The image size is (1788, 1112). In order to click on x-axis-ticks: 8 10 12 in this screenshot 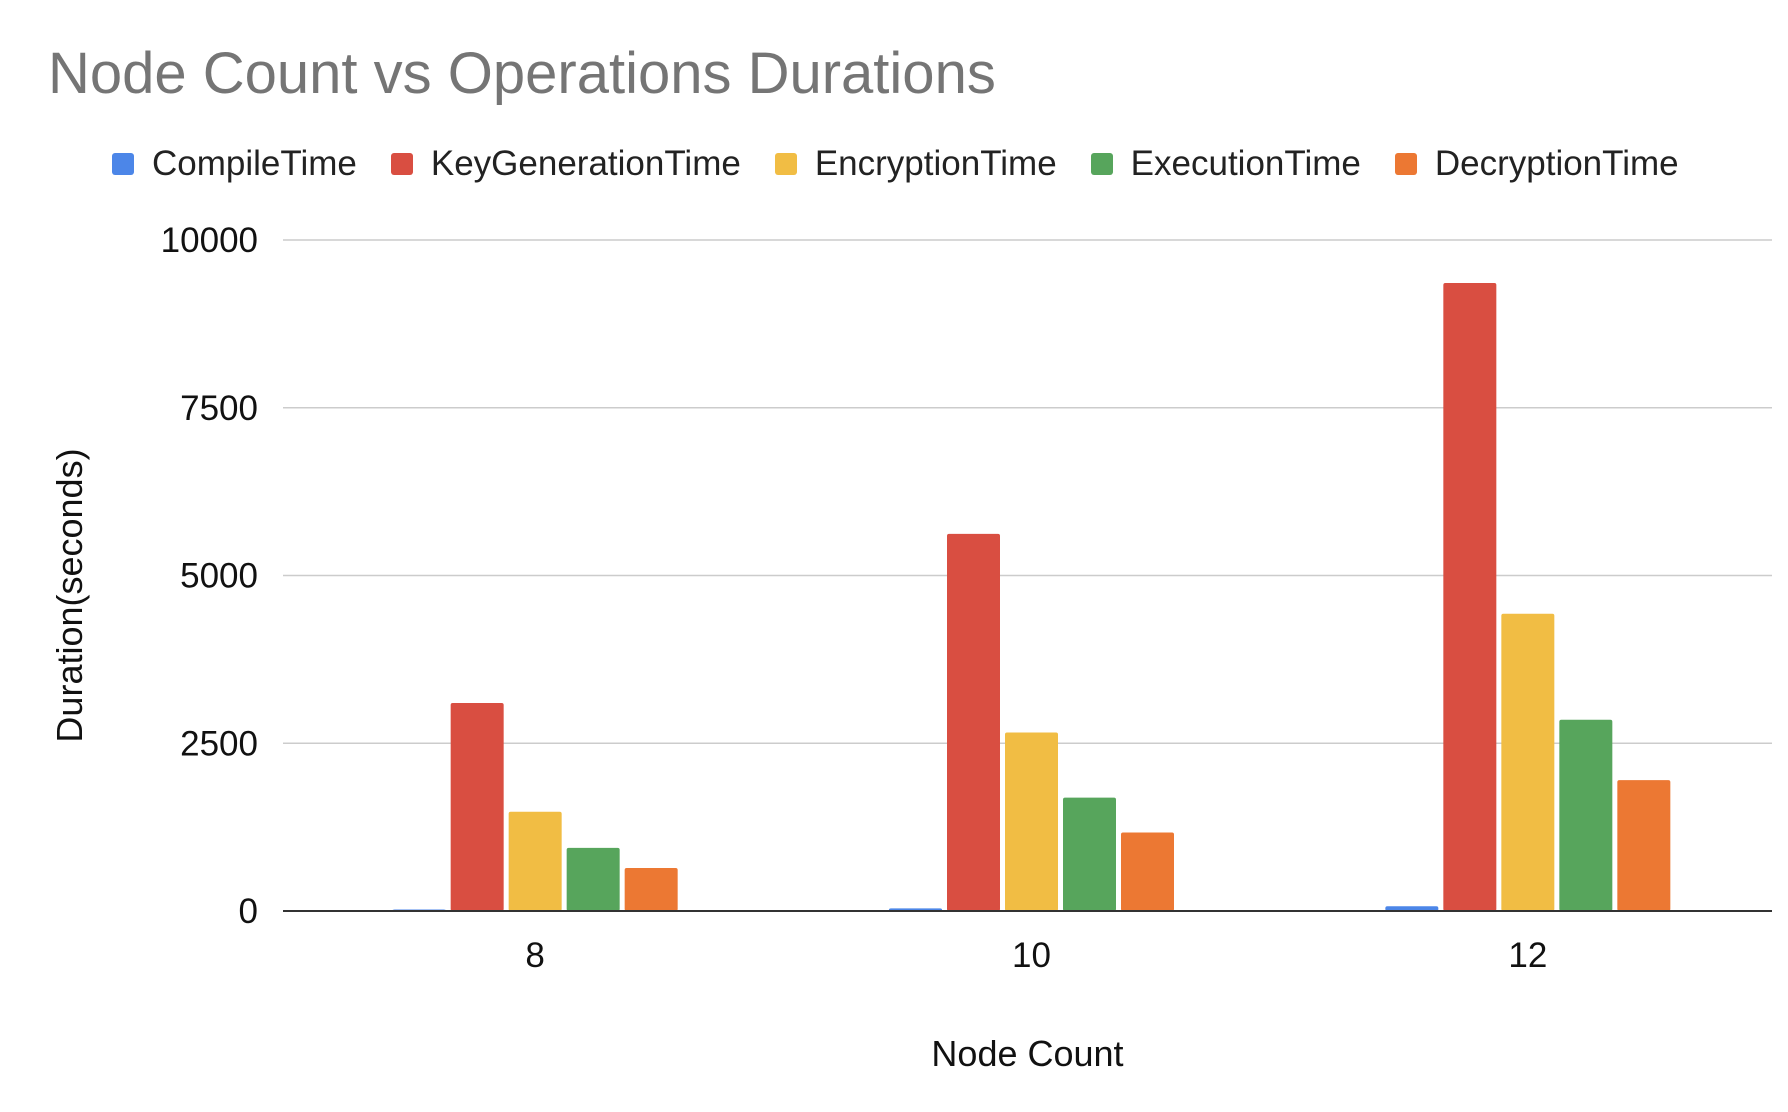, I will do `click(1036, 955)`.